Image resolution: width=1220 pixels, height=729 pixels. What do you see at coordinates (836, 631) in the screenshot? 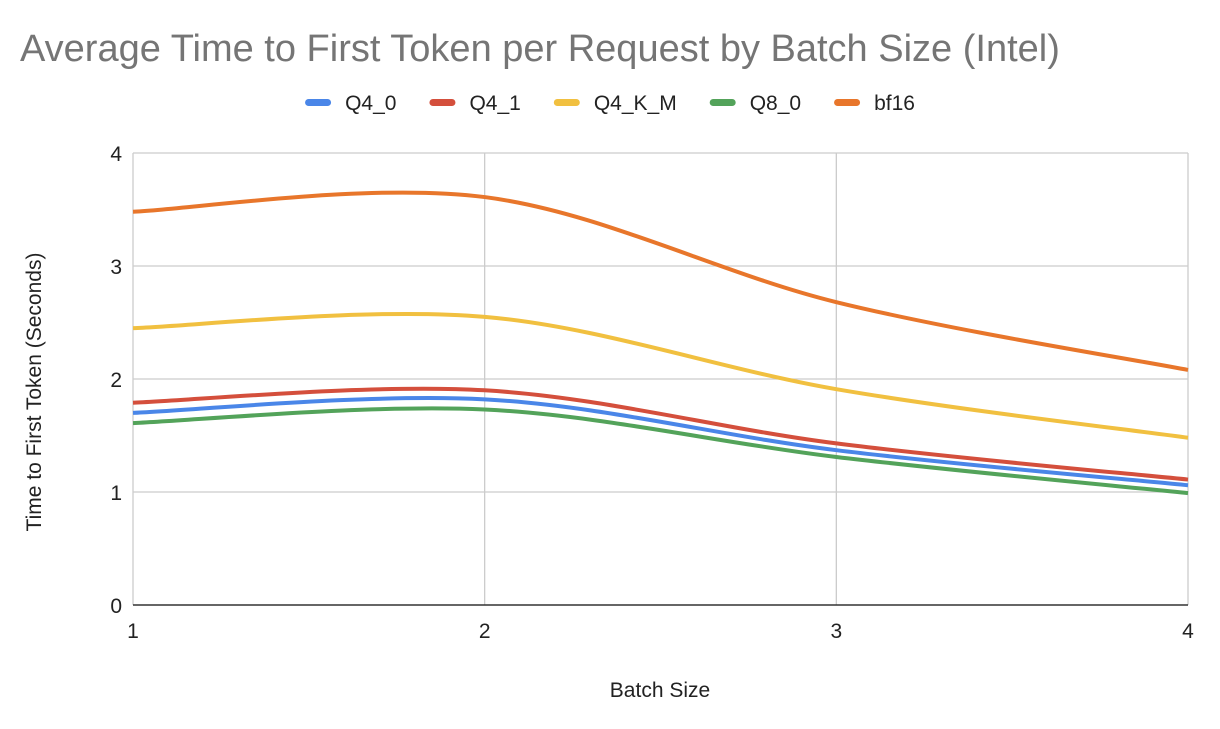
I see `x-tick-label: 3` at bounding box center [836, 631].